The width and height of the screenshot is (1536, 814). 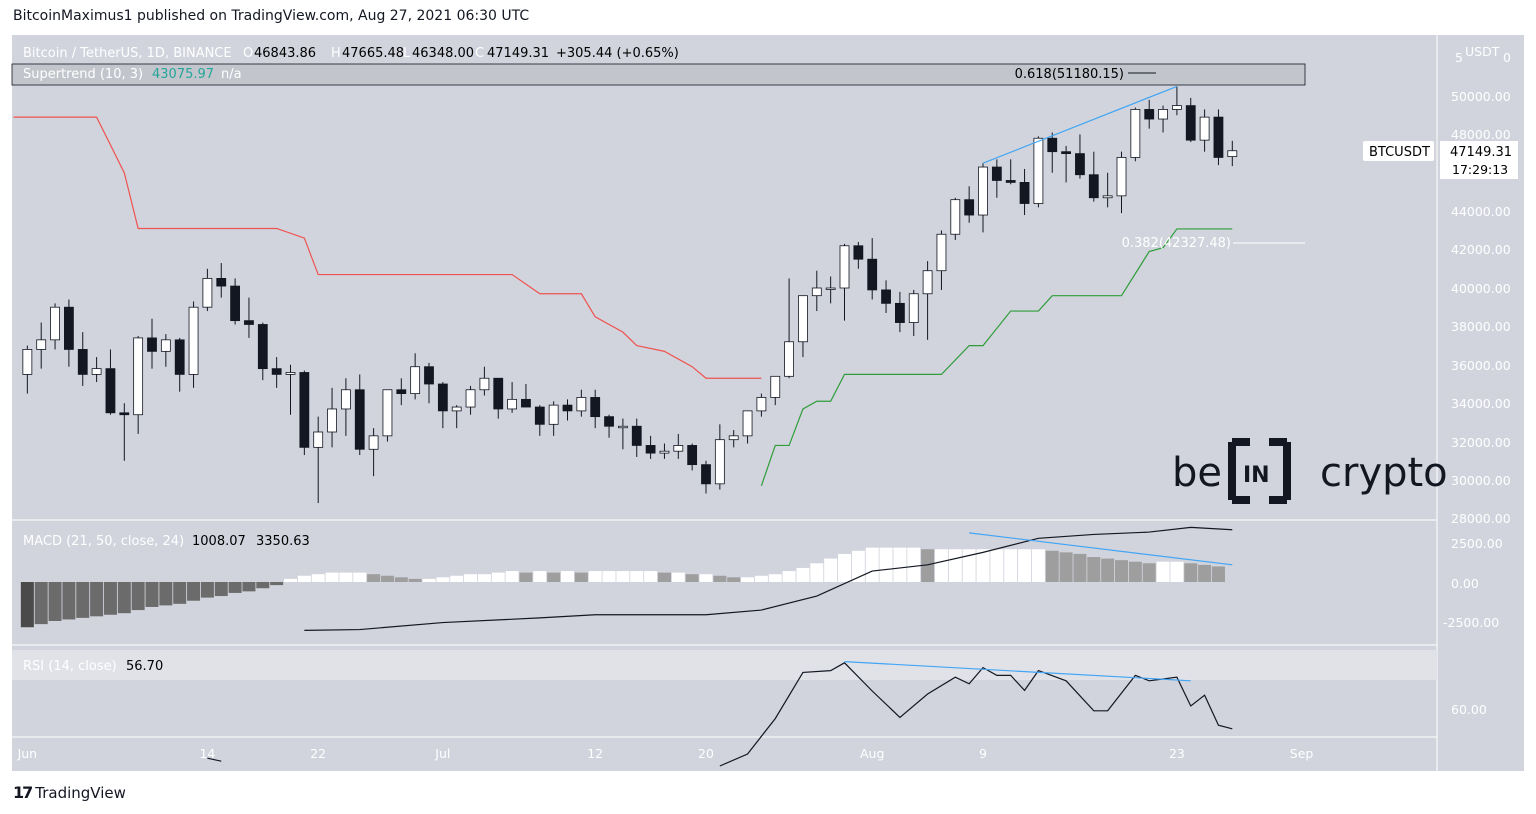 I want to click on time-axis-label: Sep, so click(x=1302, y=753).